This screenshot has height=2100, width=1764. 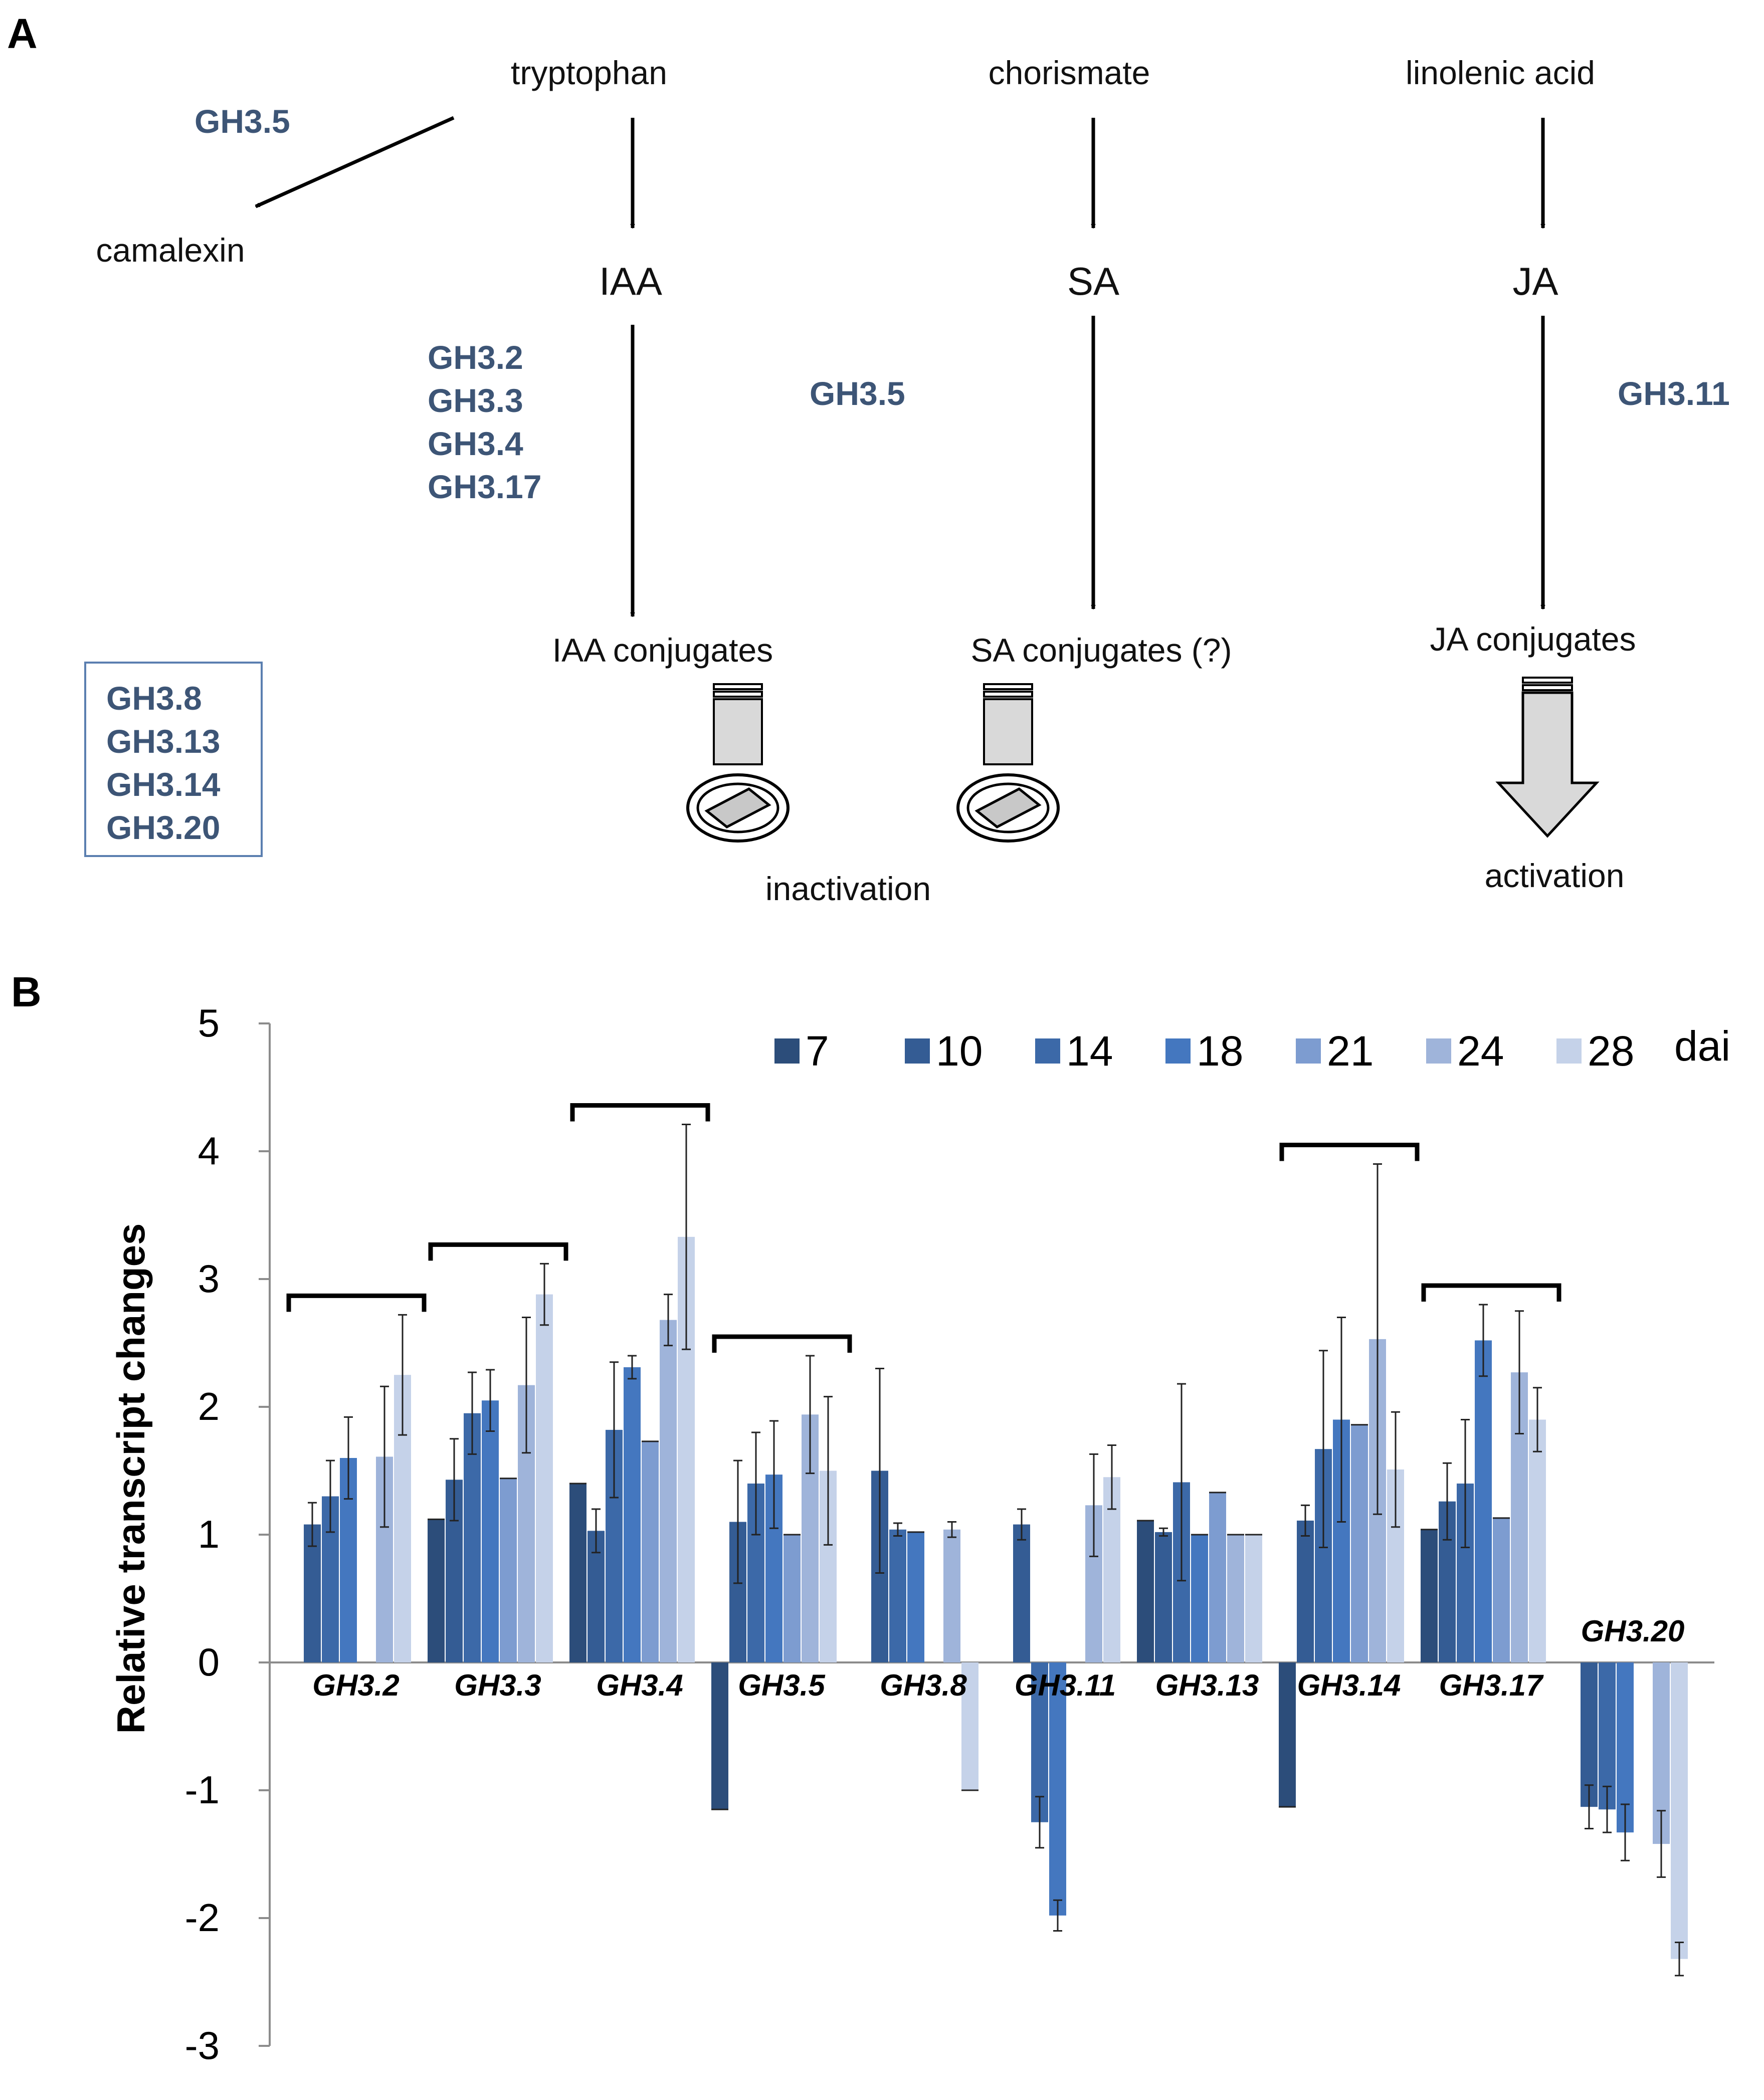 I want to click on legend-label: 7, so click(x=817, y=1051).